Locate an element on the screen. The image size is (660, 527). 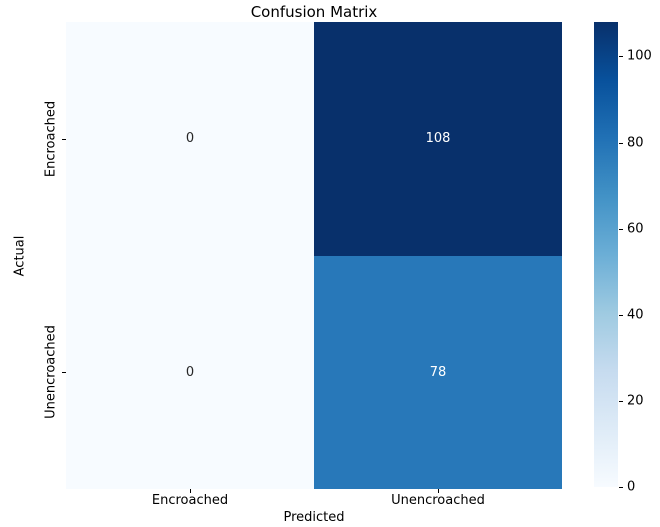
y-tick-label-encroached: Encroached is located at coordinates (51, 139).